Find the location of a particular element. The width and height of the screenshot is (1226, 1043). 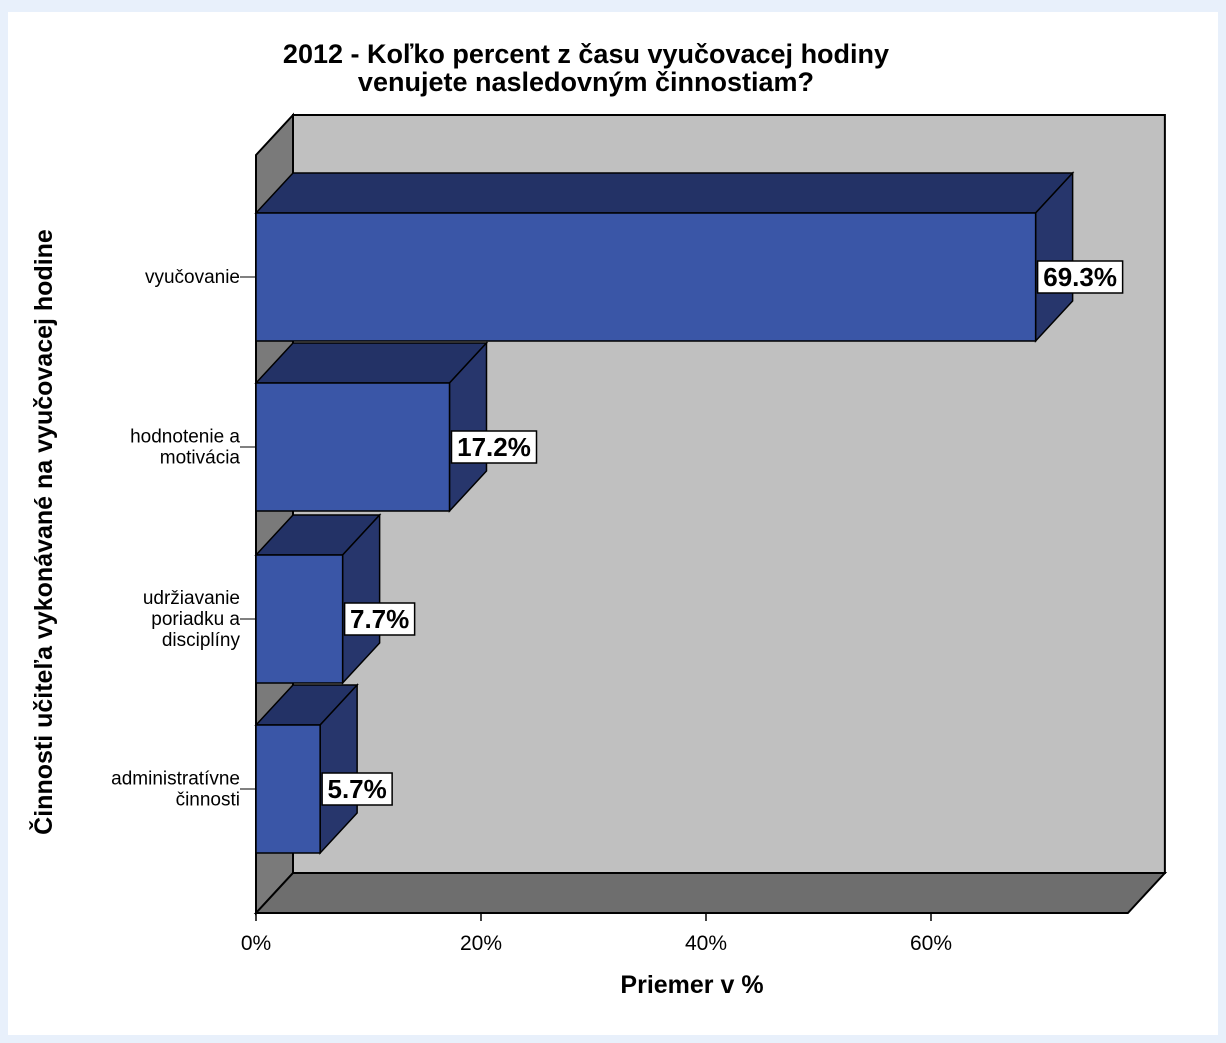

category-label: hodnotenie a is located at coordinates (185, 437).